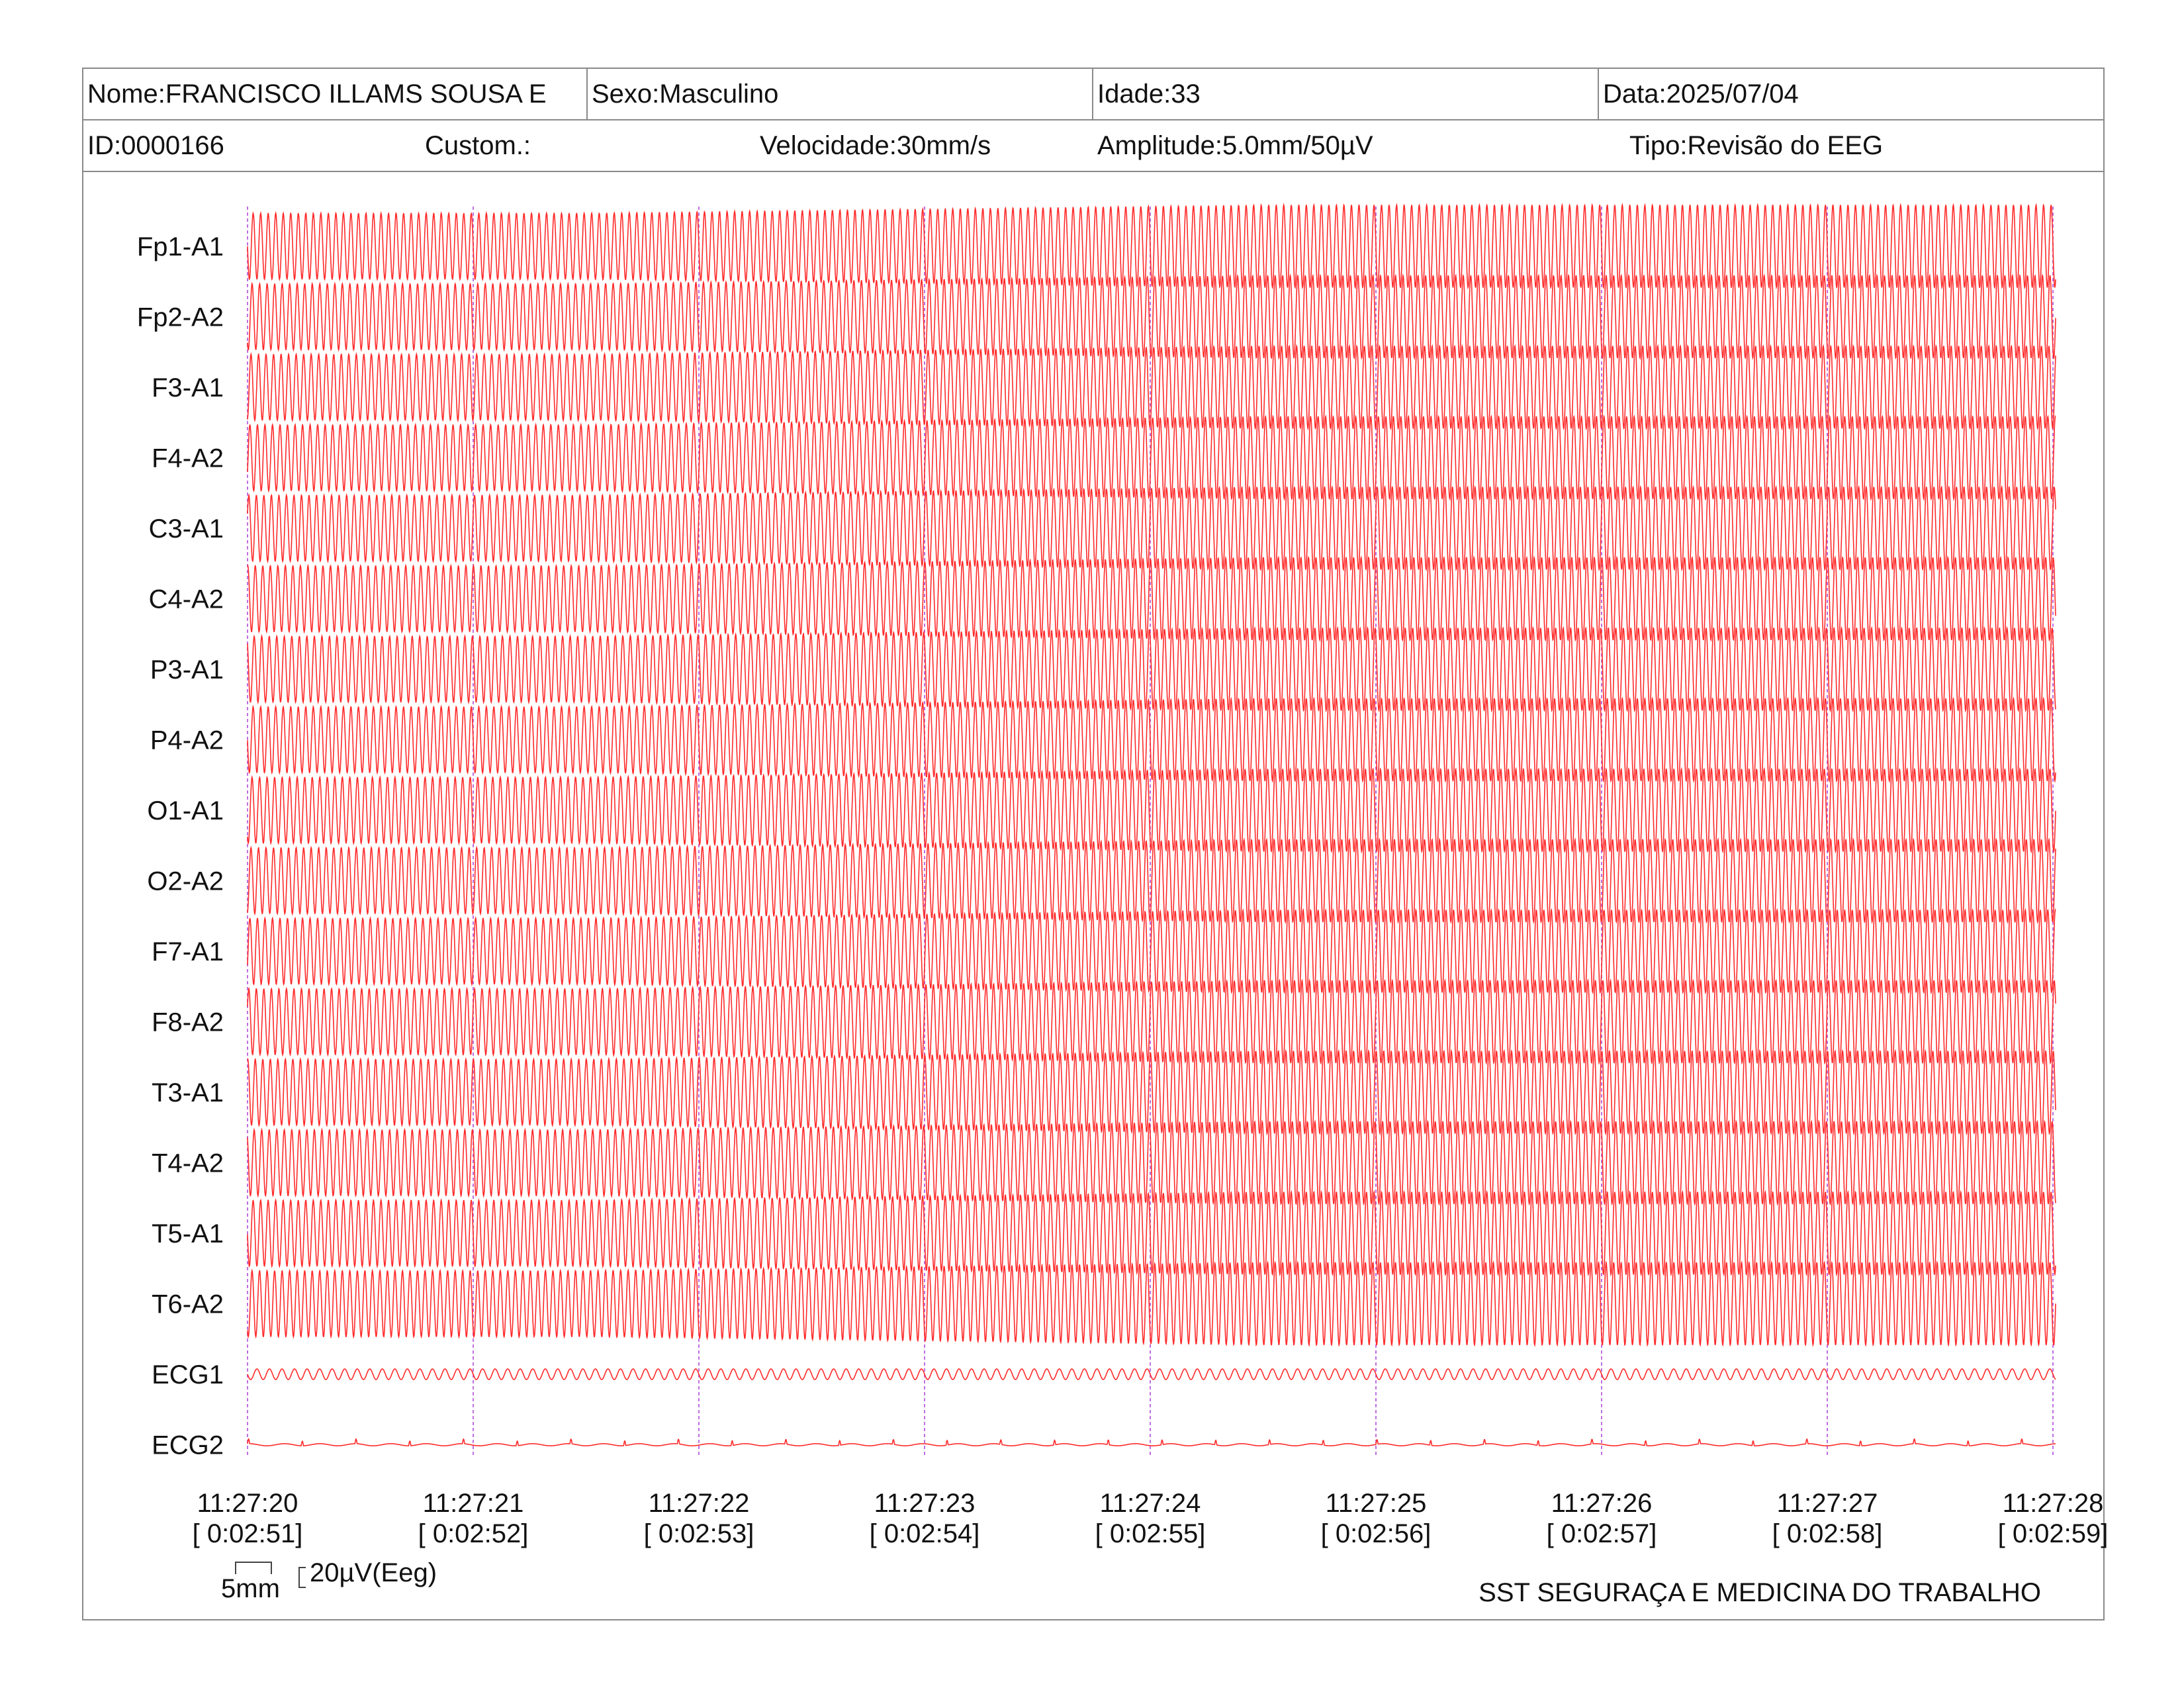 The width and height of the screenshot is (2184, 1688). I want to click on time-tick-label: 11:27:25, so click(1376, 1503).